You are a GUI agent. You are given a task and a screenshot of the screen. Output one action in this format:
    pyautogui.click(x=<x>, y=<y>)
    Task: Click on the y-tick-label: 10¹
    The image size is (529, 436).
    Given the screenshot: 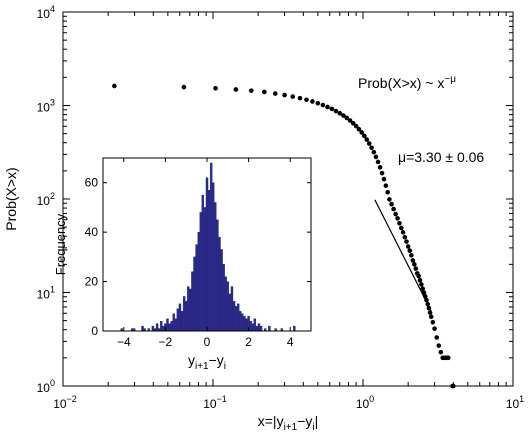 What is the action you would take?
    pyautogui.click(x=46, y=293)
    